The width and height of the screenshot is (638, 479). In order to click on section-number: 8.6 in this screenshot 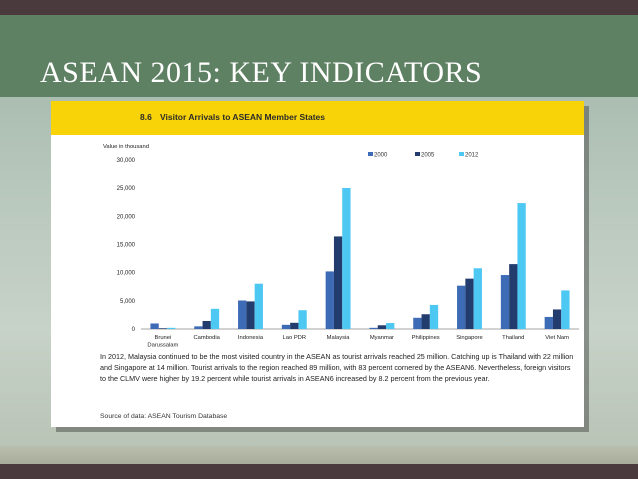, I will do `click(146, 117)`.